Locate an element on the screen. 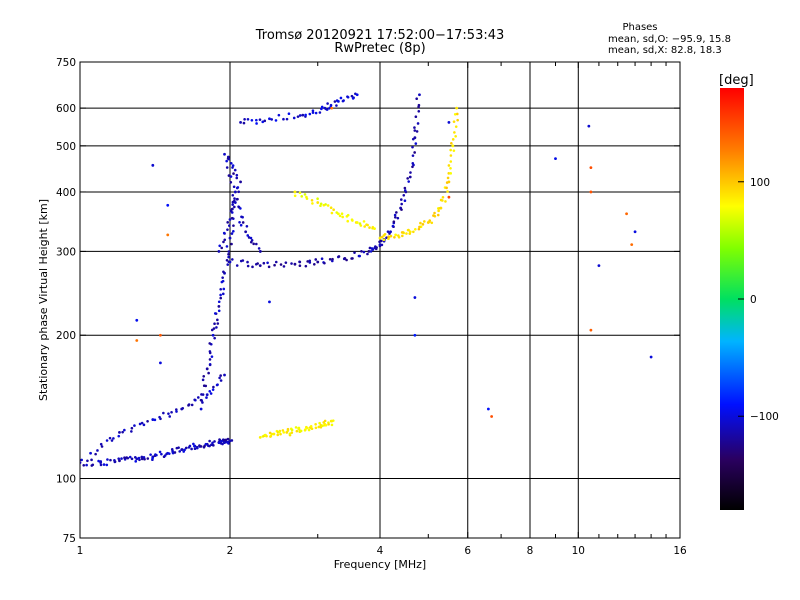 The height and width of the screenshot is (600, 800). stats-line-x: mean, sd,X: 82.8, 18.3 is located at coordinates (665, 50).